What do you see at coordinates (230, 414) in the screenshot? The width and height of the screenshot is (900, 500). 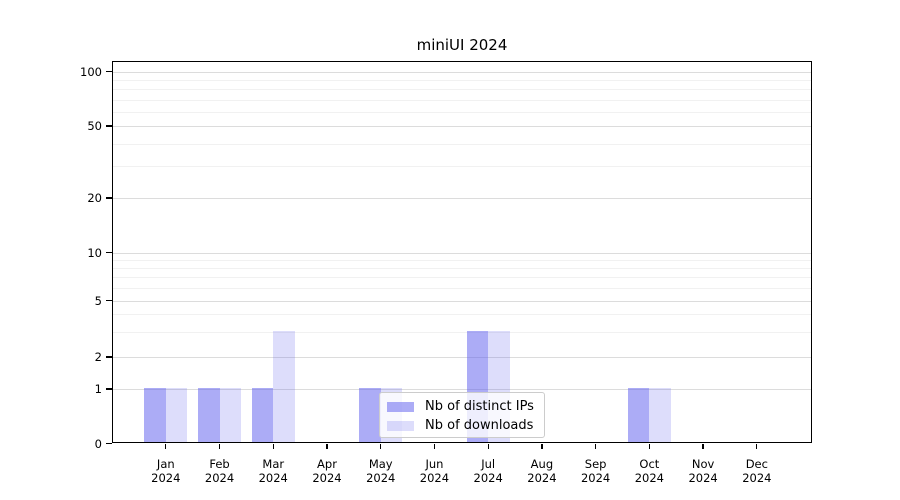 I see `bar-downloads-feb` at bounding box center [230, 414].